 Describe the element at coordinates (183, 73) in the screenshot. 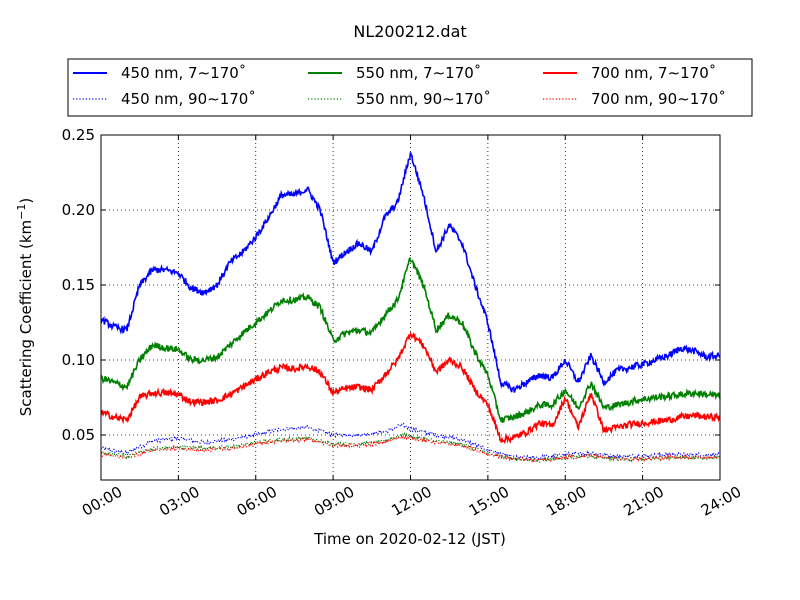

I see `legend-label: 450 nm, 7∼170˚` at that location.